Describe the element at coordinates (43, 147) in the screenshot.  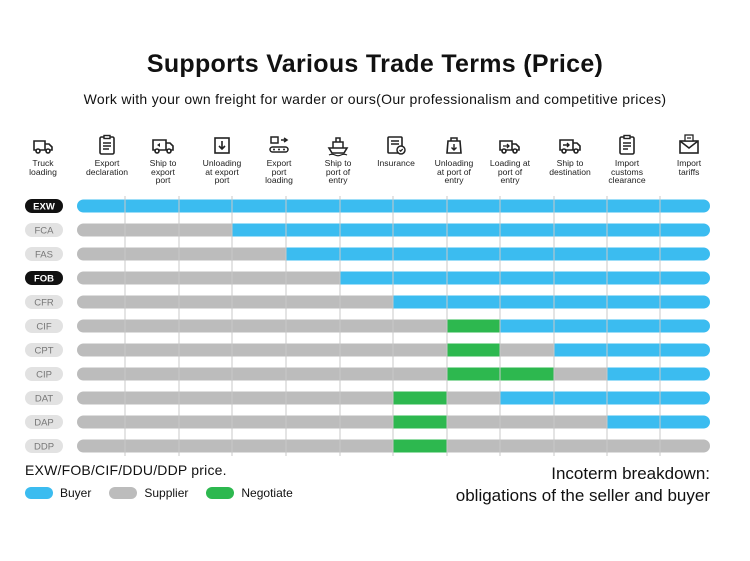
I see `truck-icon` at that location.